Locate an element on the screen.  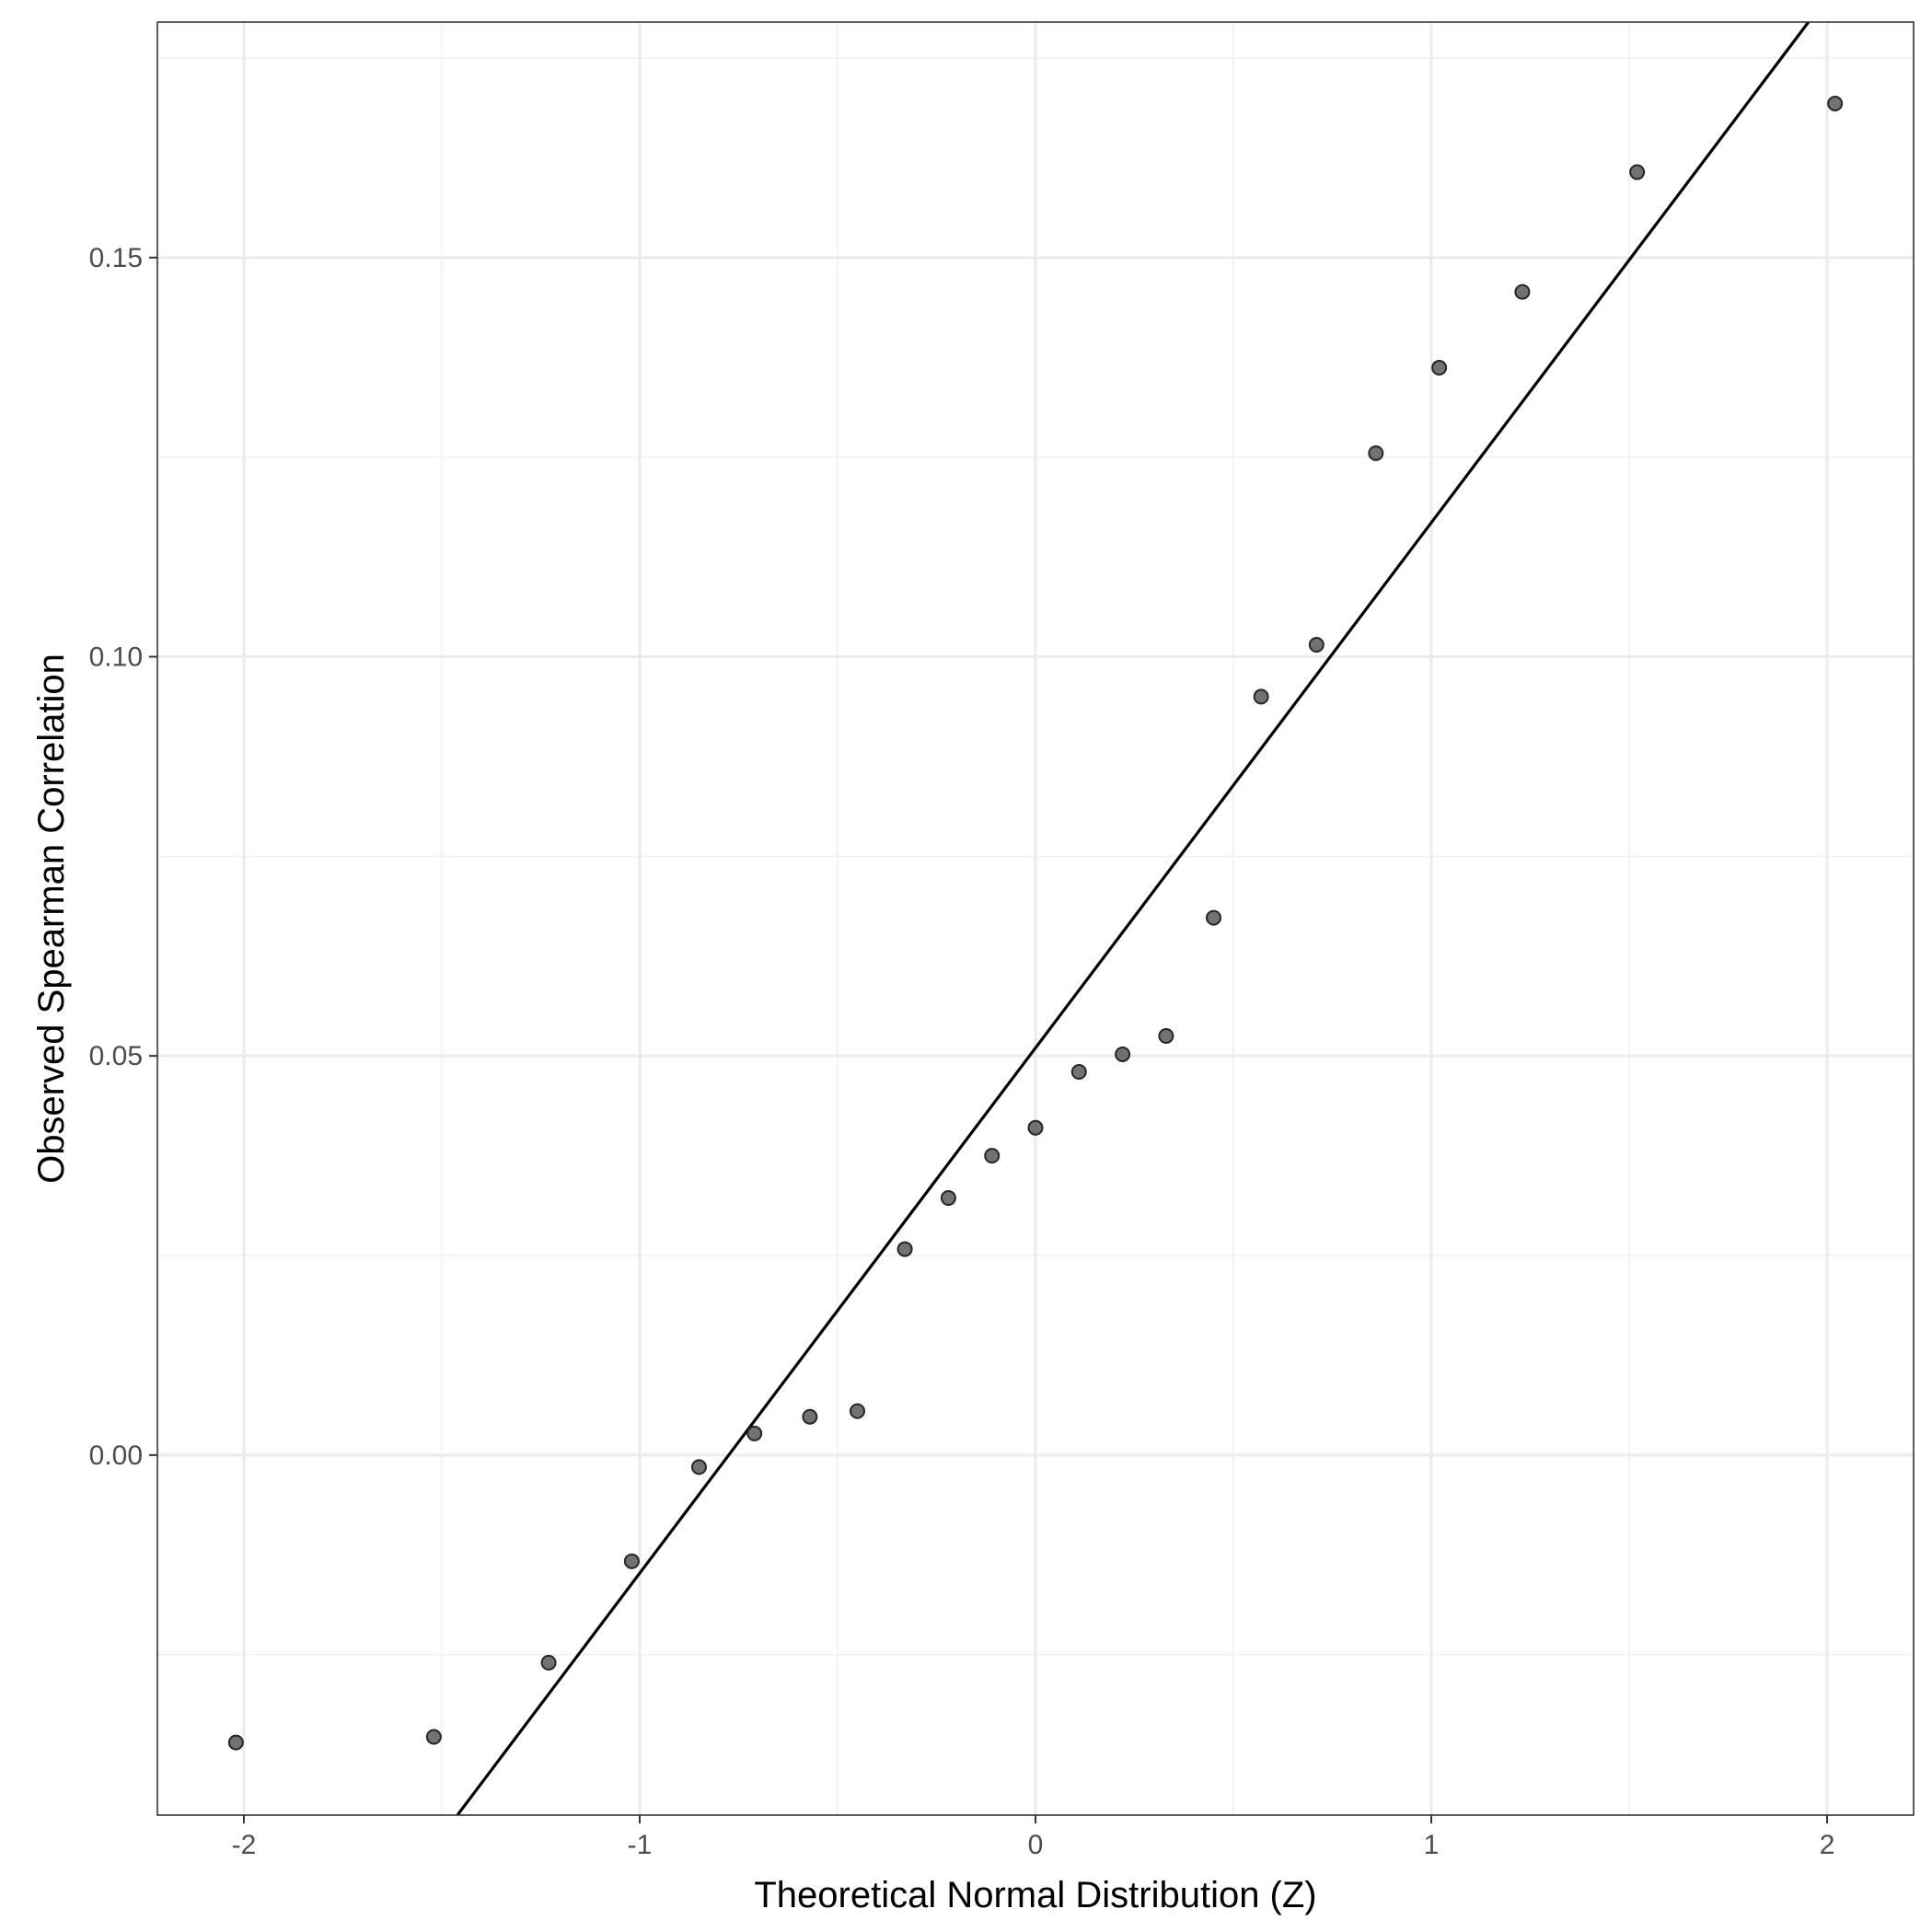
y-tick-label: 0.05 is located at coordinates (116, 1056).